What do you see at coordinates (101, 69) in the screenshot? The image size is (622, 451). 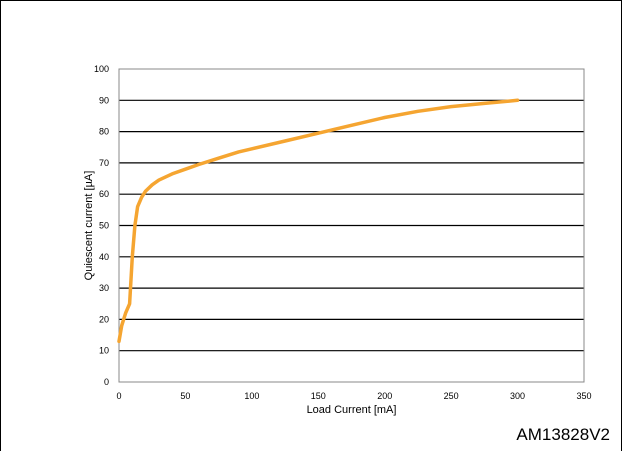 I see `y-tick-label: 100` at bounding box center [101, 69].